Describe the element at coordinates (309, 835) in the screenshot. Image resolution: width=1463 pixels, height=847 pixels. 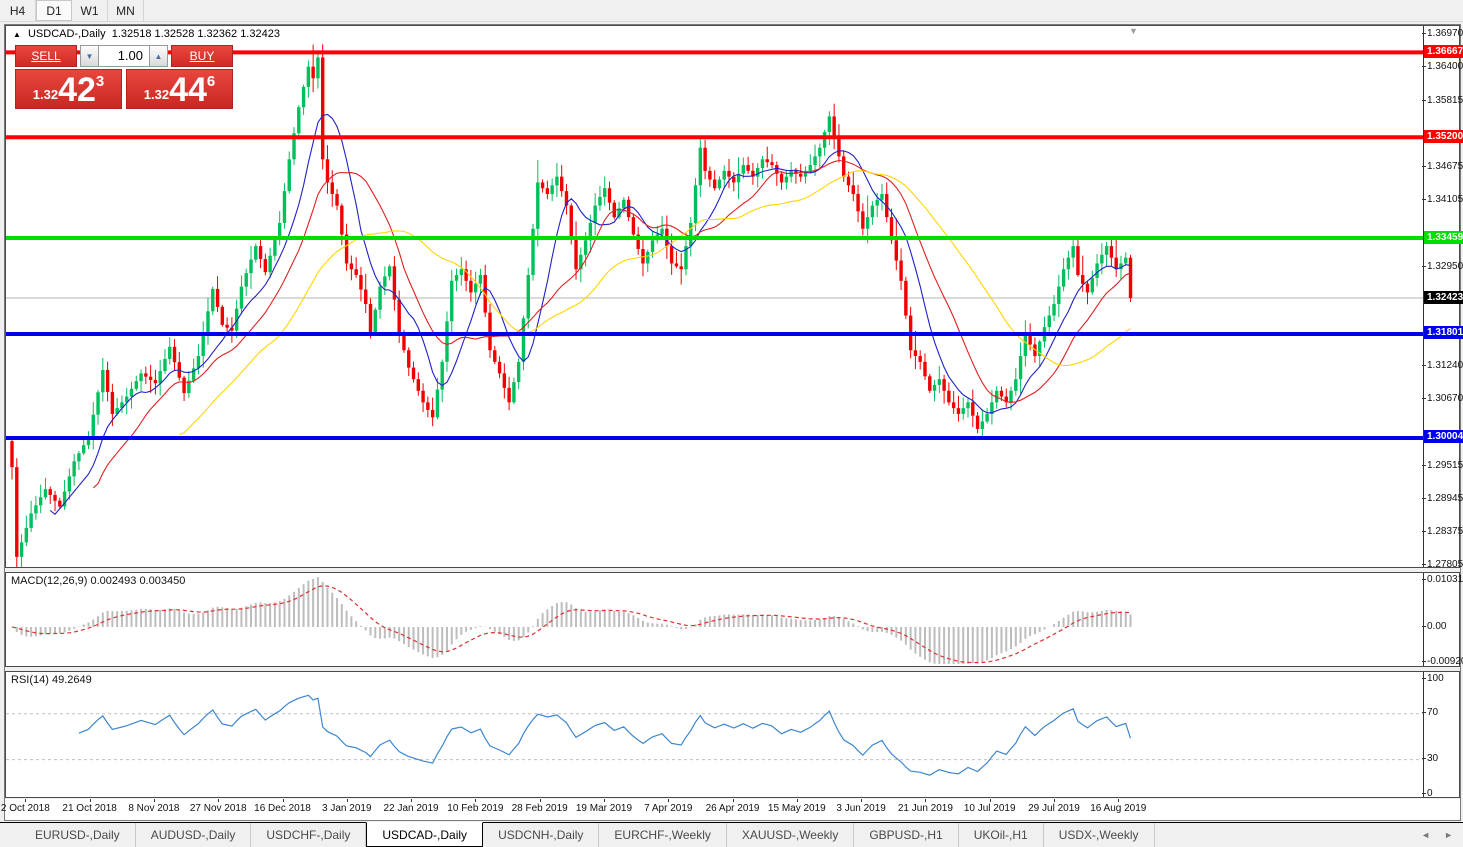
I see `tab-usdchf-daily: USDCHF-,Daily` at that location.